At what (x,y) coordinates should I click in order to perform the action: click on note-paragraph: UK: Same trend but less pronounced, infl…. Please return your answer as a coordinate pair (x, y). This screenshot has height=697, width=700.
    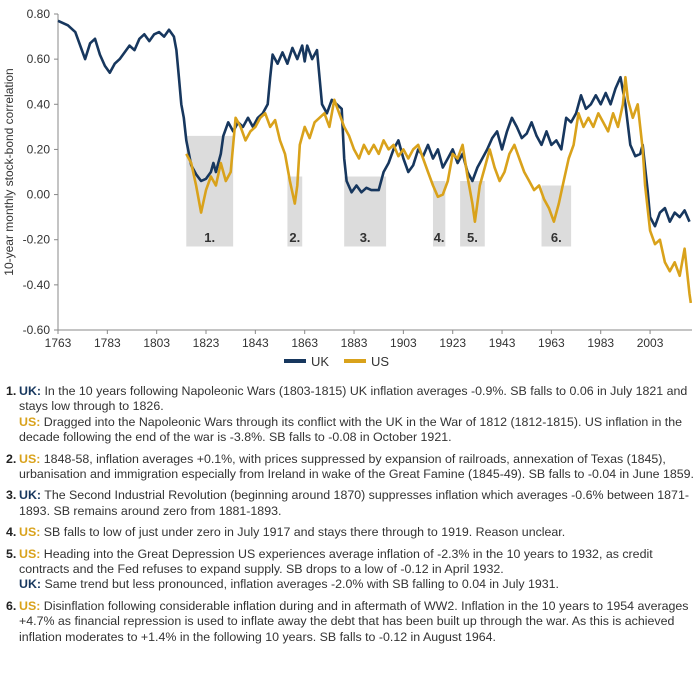
    Looking at the image, I should click on (356, 584).